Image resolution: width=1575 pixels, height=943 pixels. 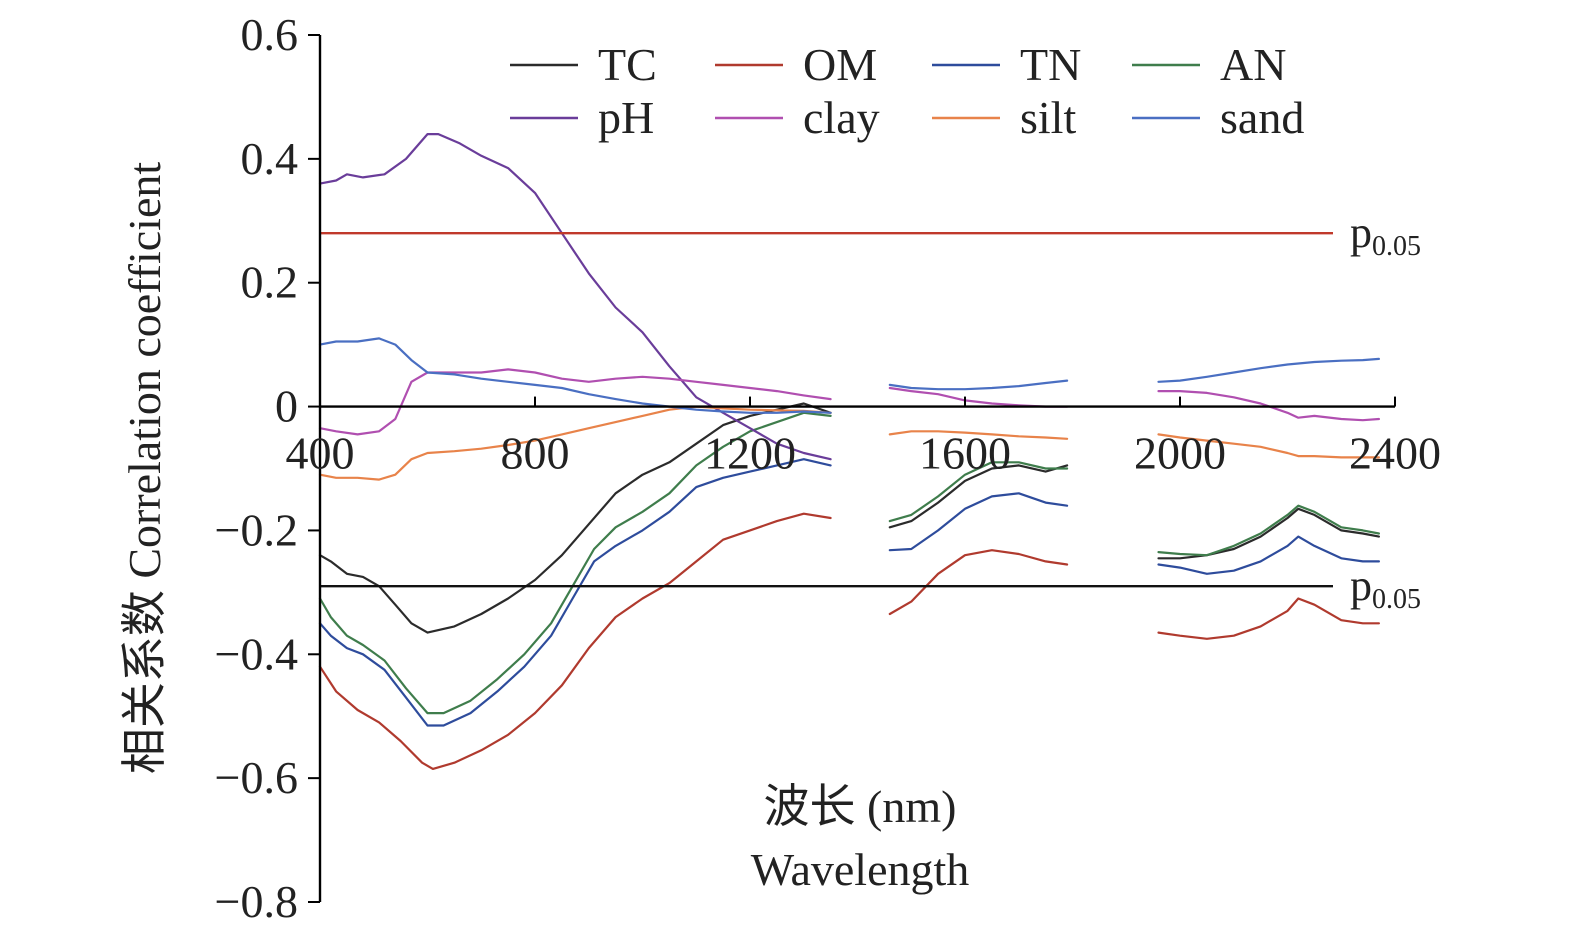 I want to click on series-line-silt-seg3, so click(x=1268, y=446).